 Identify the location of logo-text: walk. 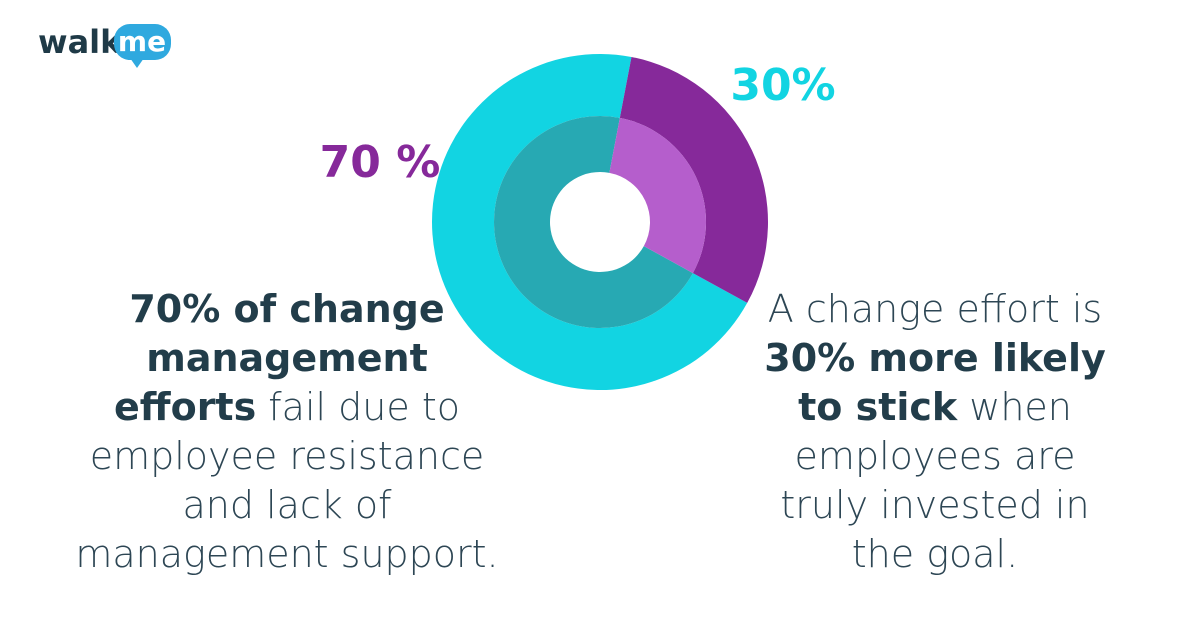
(80, 42).